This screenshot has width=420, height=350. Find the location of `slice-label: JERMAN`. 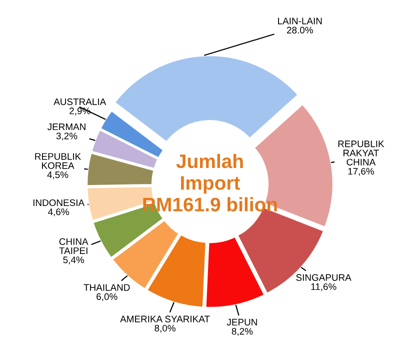

slice-label: JERMAN is located at coordinates (67, 127).